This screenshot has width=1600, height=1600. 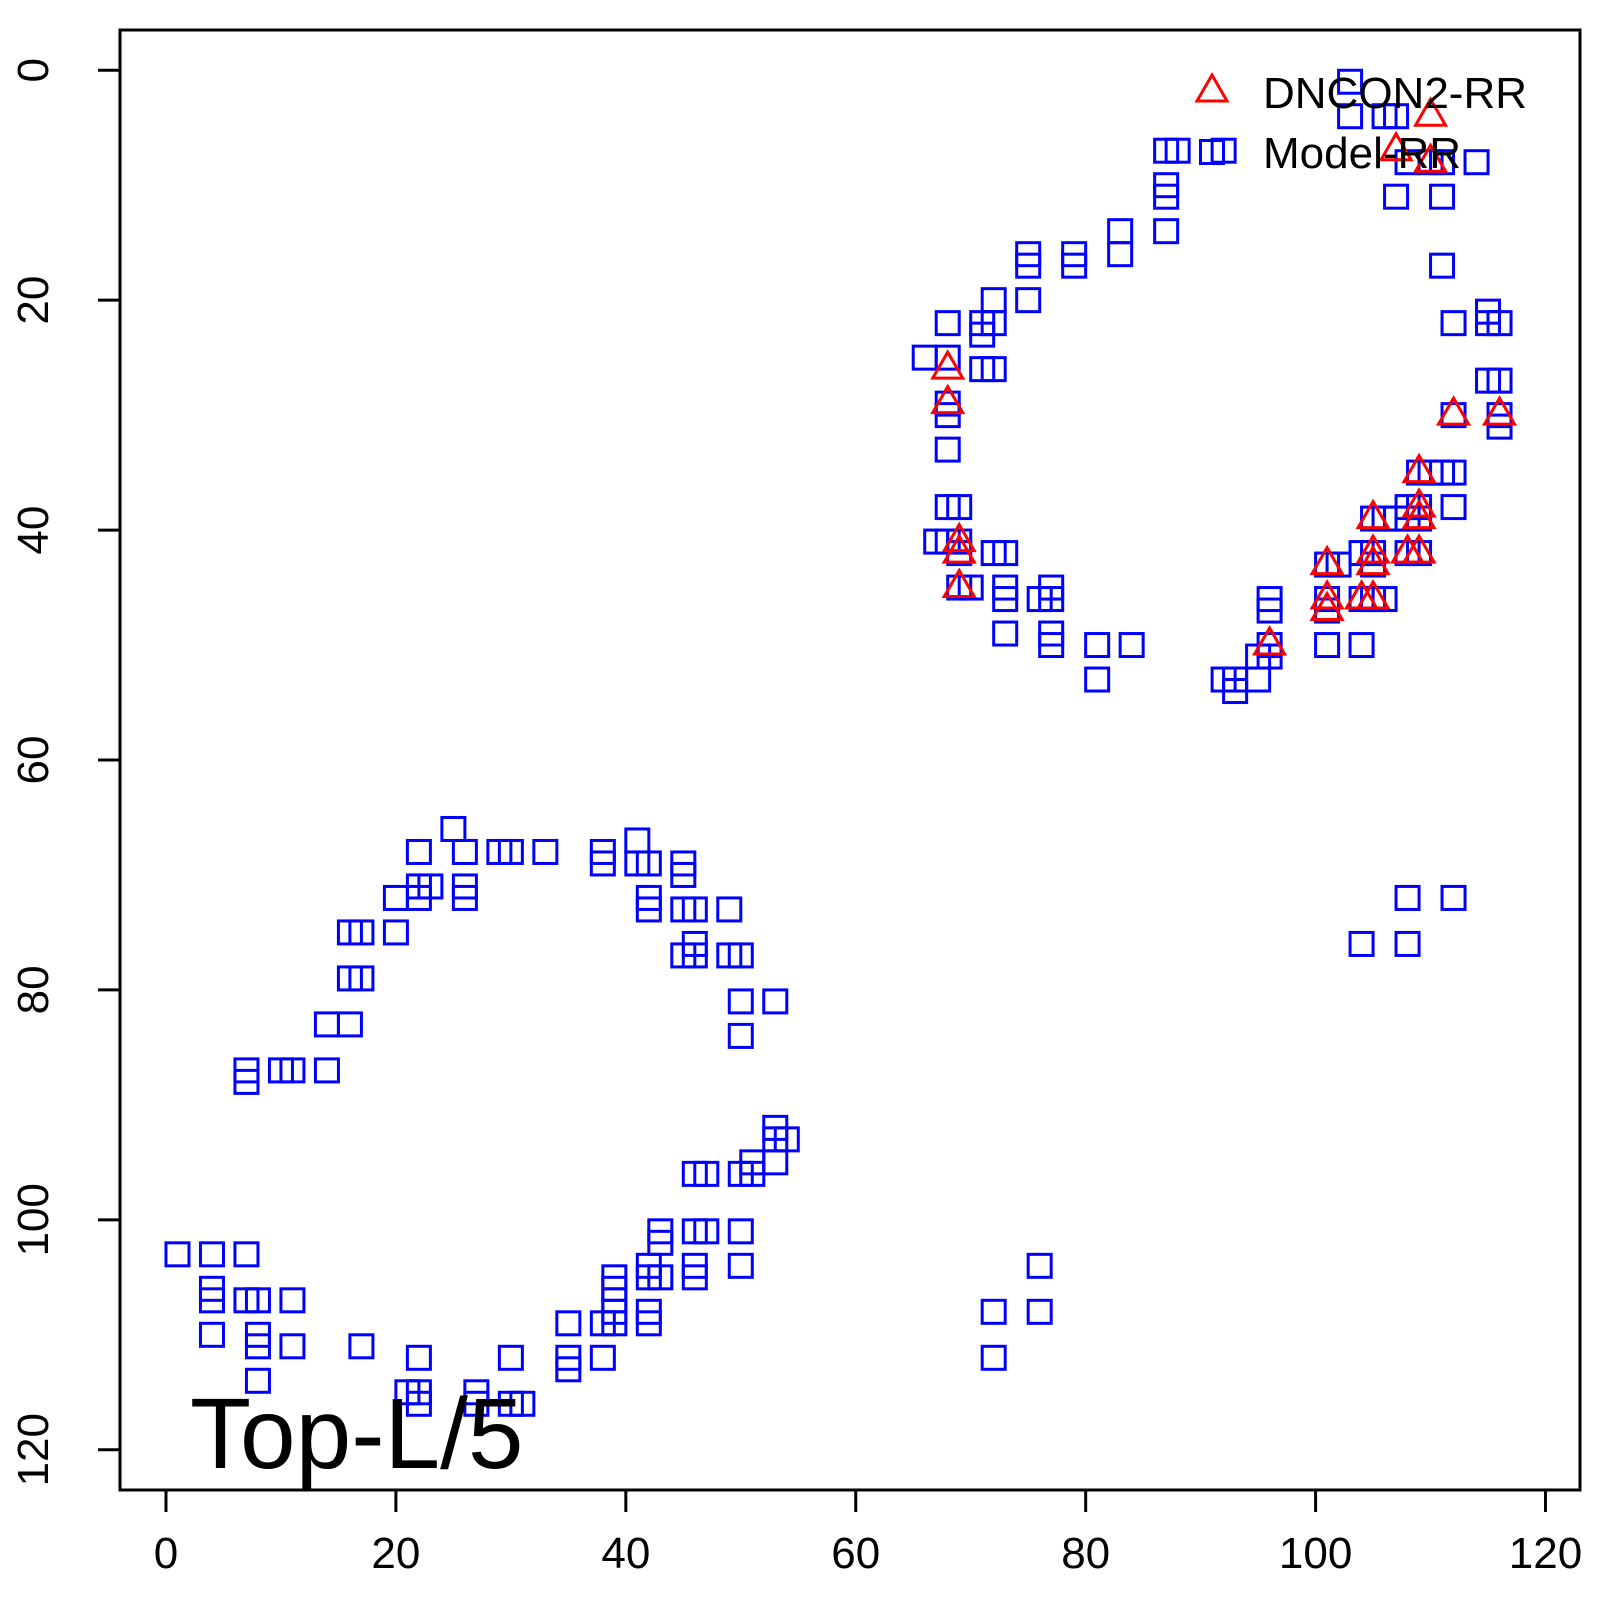 I want to click on x-tick-label: 0, so click(x=166, y=1553).